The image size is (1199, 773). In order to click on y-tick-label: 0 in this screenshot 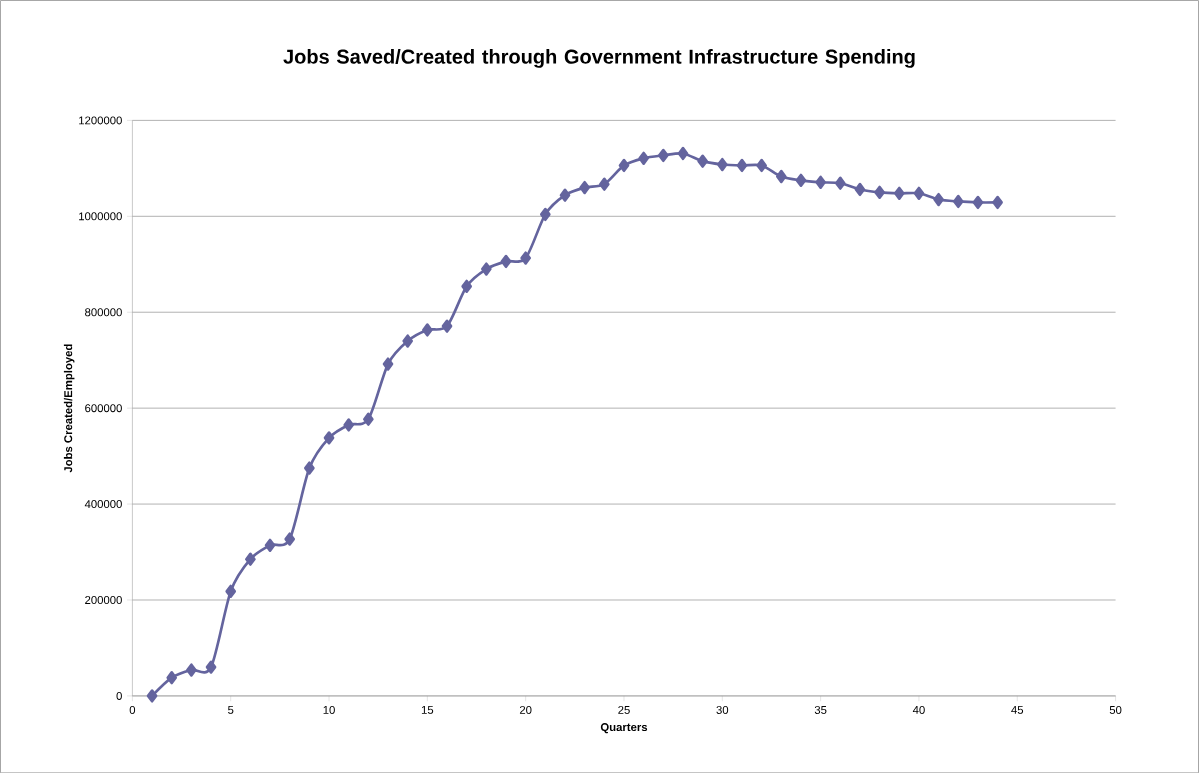, I will do `click(119, 695)`.